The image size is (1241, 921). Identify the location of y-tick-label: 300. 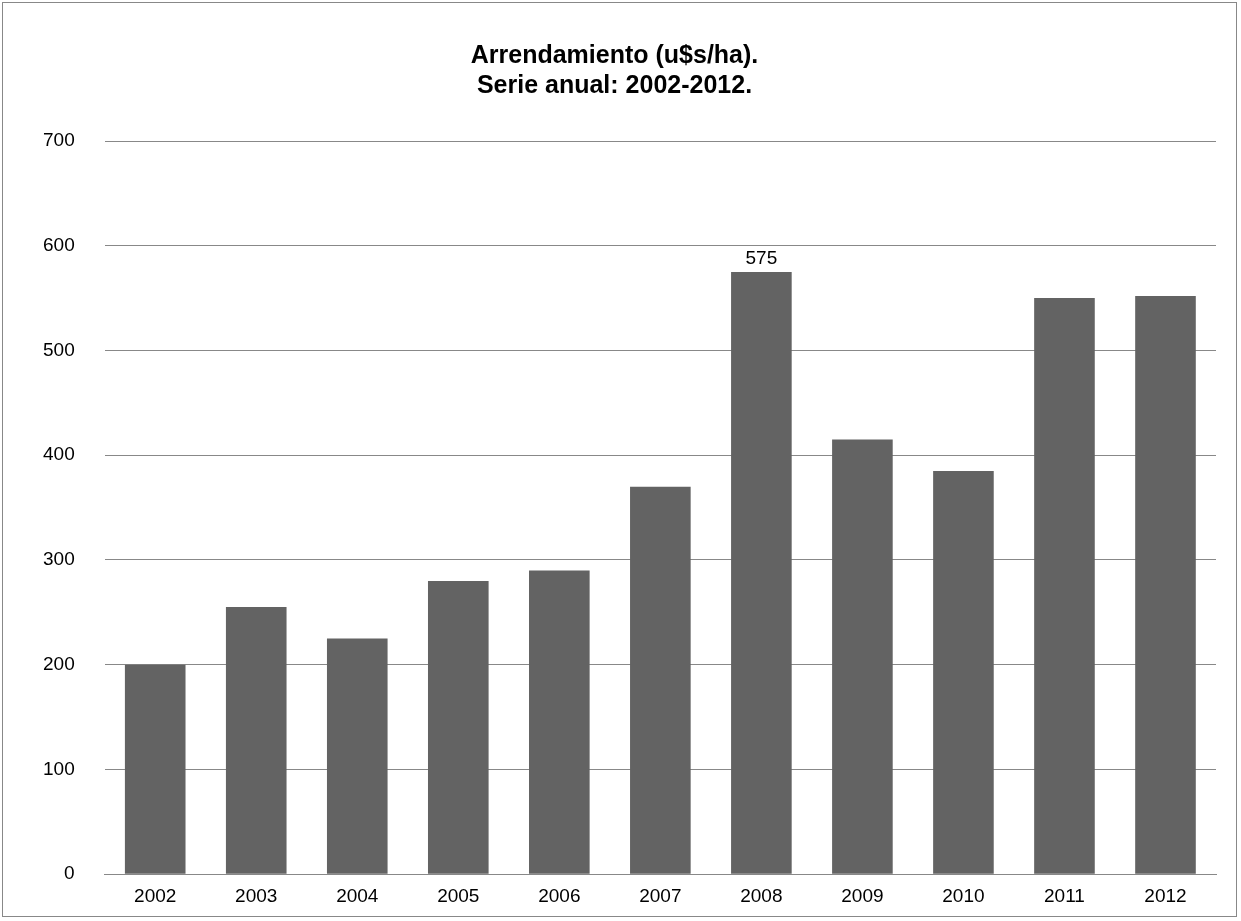
(59, 559).